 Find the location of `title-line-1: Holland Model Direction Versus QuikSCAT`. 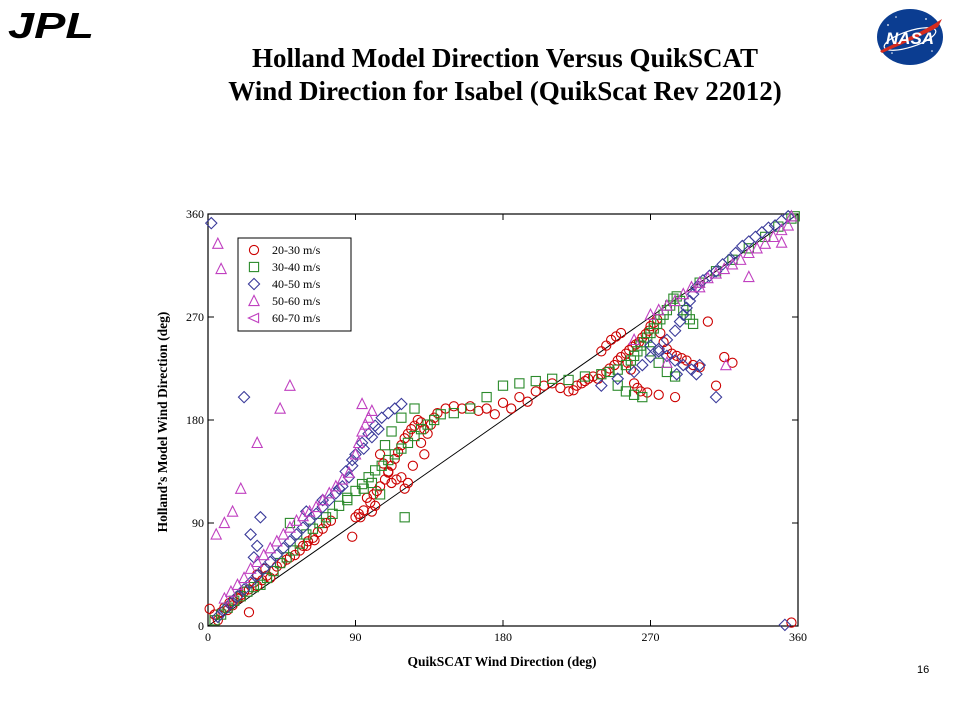

title-line-1: Holland Model Direction Versus QuikSCAT is located at coordinates (505, 58).